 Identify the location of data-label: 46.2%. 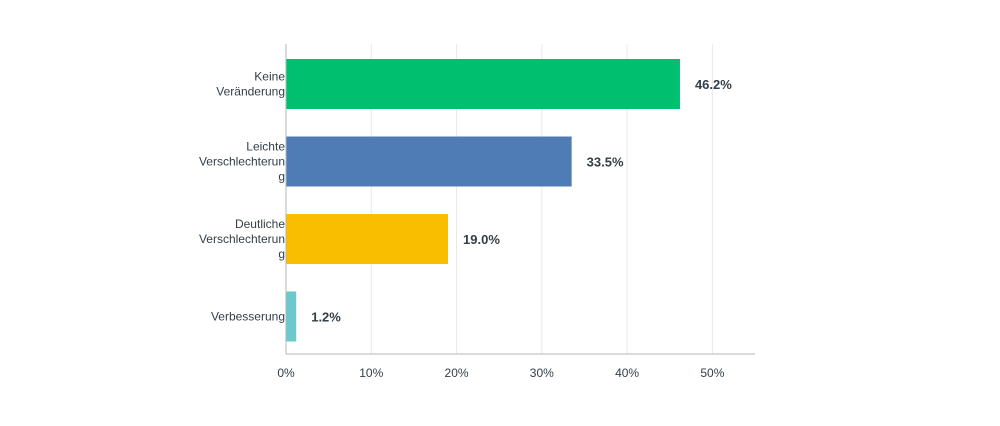
(713, 84).